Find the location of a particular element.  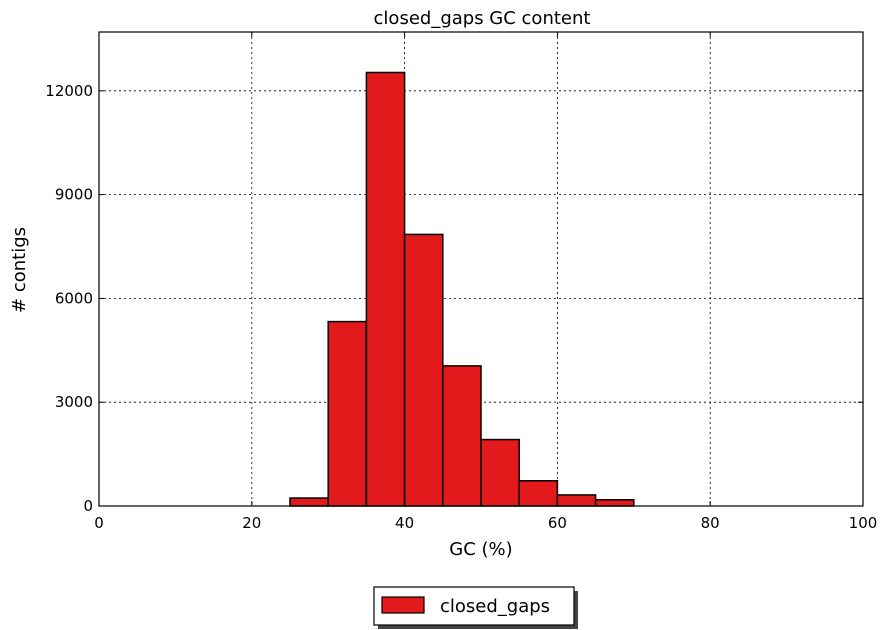

x-axis-label: GC (%) is located at coordinates (480, 549).